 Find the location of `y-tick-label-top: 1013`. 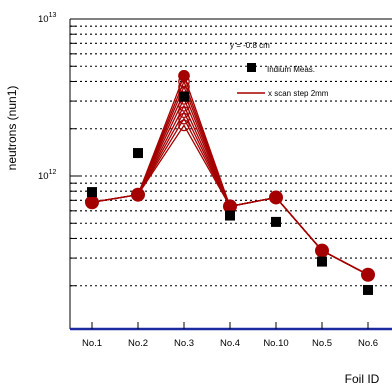

y-tick-label-top: 1013 is located at coordinates (47, 18).